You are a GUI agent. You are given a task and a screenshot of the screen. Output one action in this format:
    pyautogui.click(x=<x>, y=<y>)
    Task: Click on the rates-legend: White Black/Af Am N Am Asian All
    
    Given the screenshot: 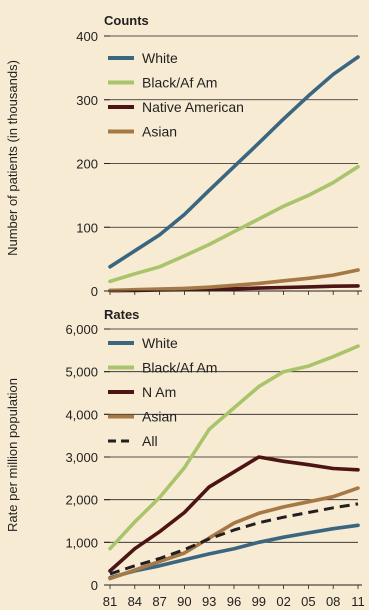 What is the action you would take?
    pyautogui.click(x=162, y=392)
    